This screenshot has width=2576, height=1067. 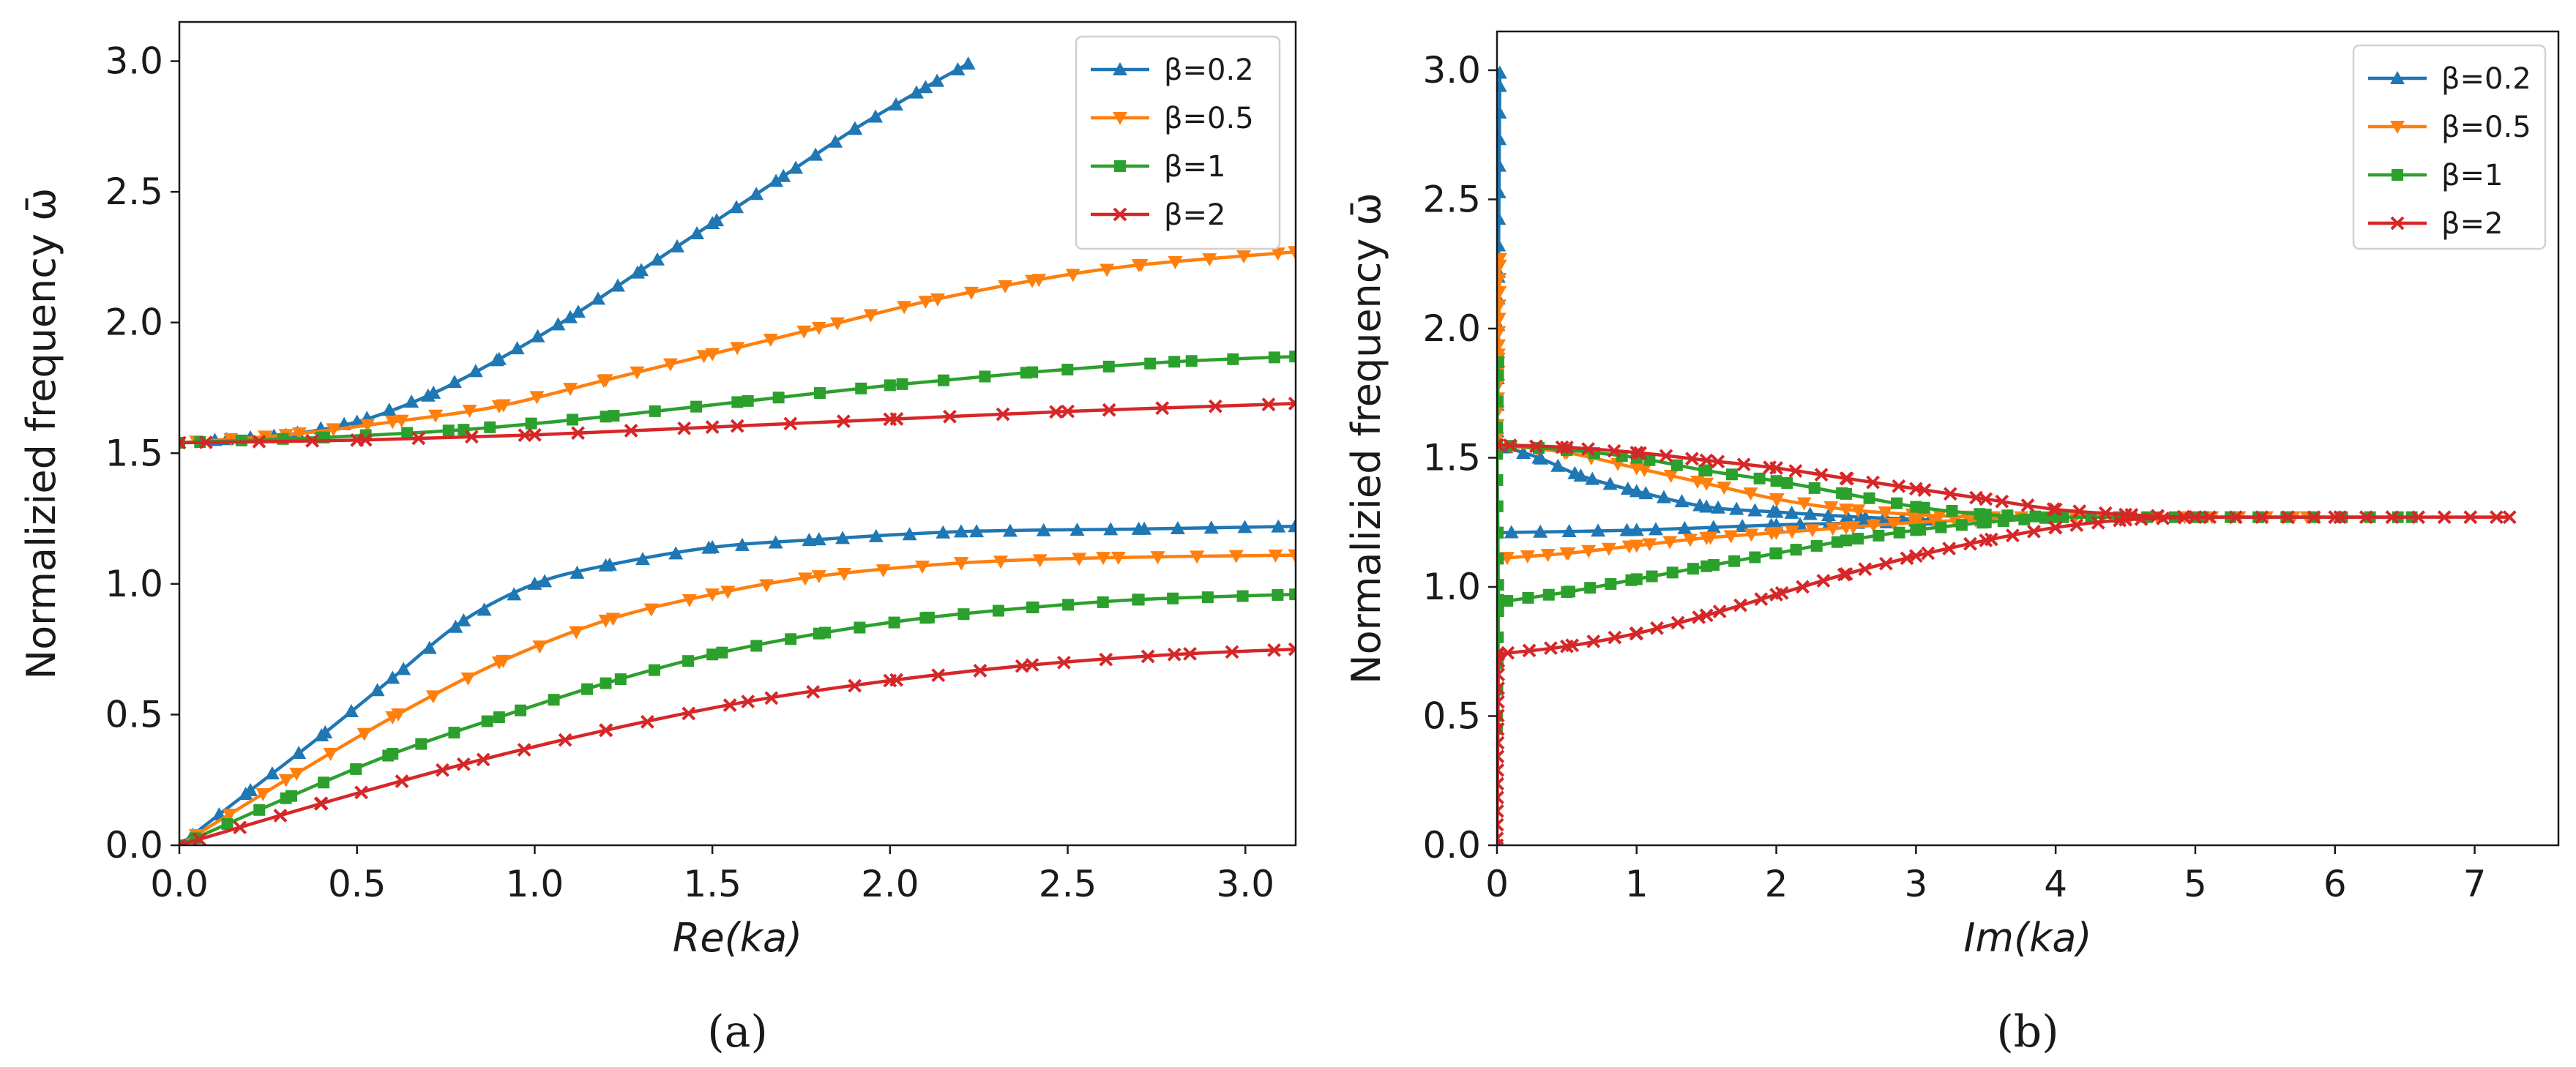 I want to click on y-tick-label: 0.5, so click(x=1451, y=716).